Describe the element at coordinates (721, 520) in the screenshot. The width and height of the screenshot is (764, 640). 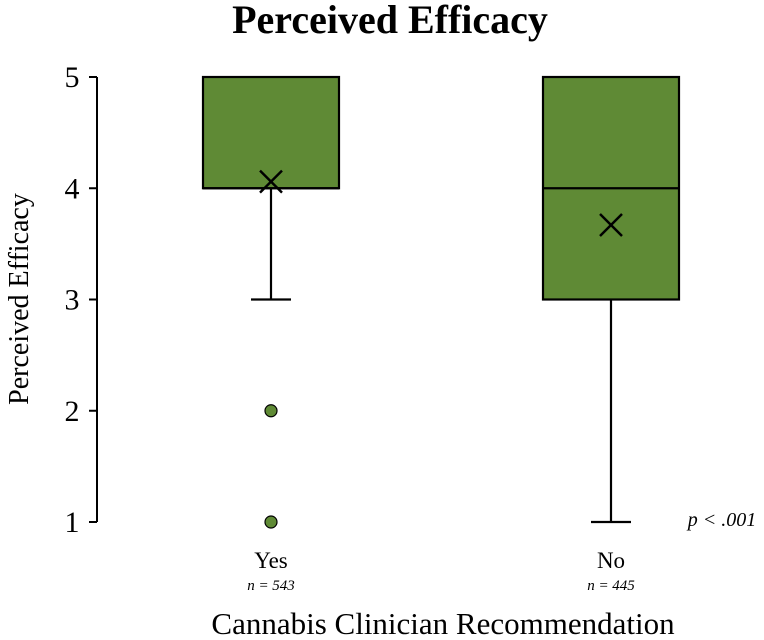
I see `p-value-annotation: p < .001` at that location.